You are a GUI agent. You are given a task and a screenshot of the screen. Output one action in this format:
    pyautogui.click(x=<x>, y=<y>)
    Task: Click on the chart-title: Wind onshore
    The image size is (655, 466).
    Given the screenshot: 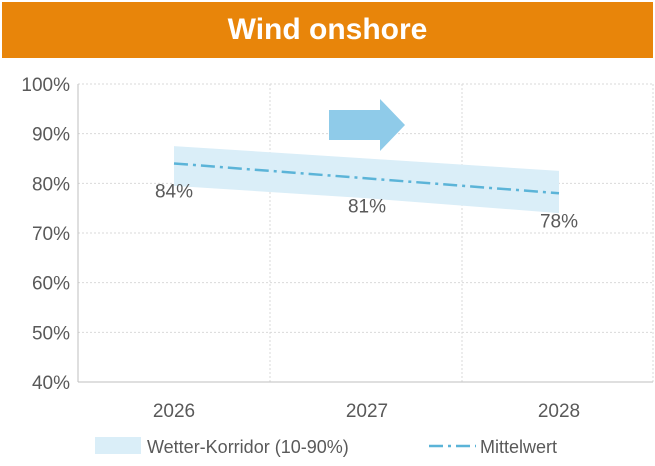 What is the action you would take?
    pyautogui.click(x=327, y=29)
    